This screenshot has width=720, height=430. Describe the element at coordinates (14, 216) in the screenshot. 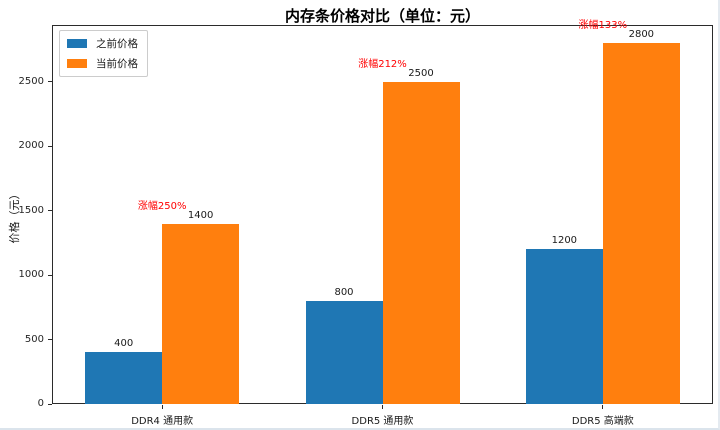

I see `y-axis-label: 价格（元）` at that location.